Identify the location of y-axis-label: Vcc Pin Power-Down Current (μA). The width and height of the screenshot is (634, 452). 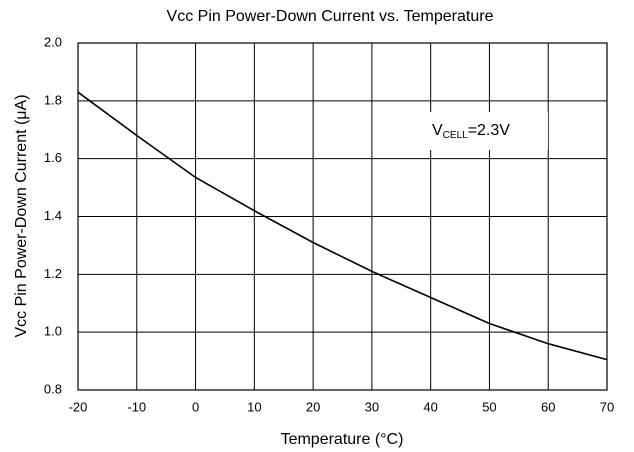
(21, 215).